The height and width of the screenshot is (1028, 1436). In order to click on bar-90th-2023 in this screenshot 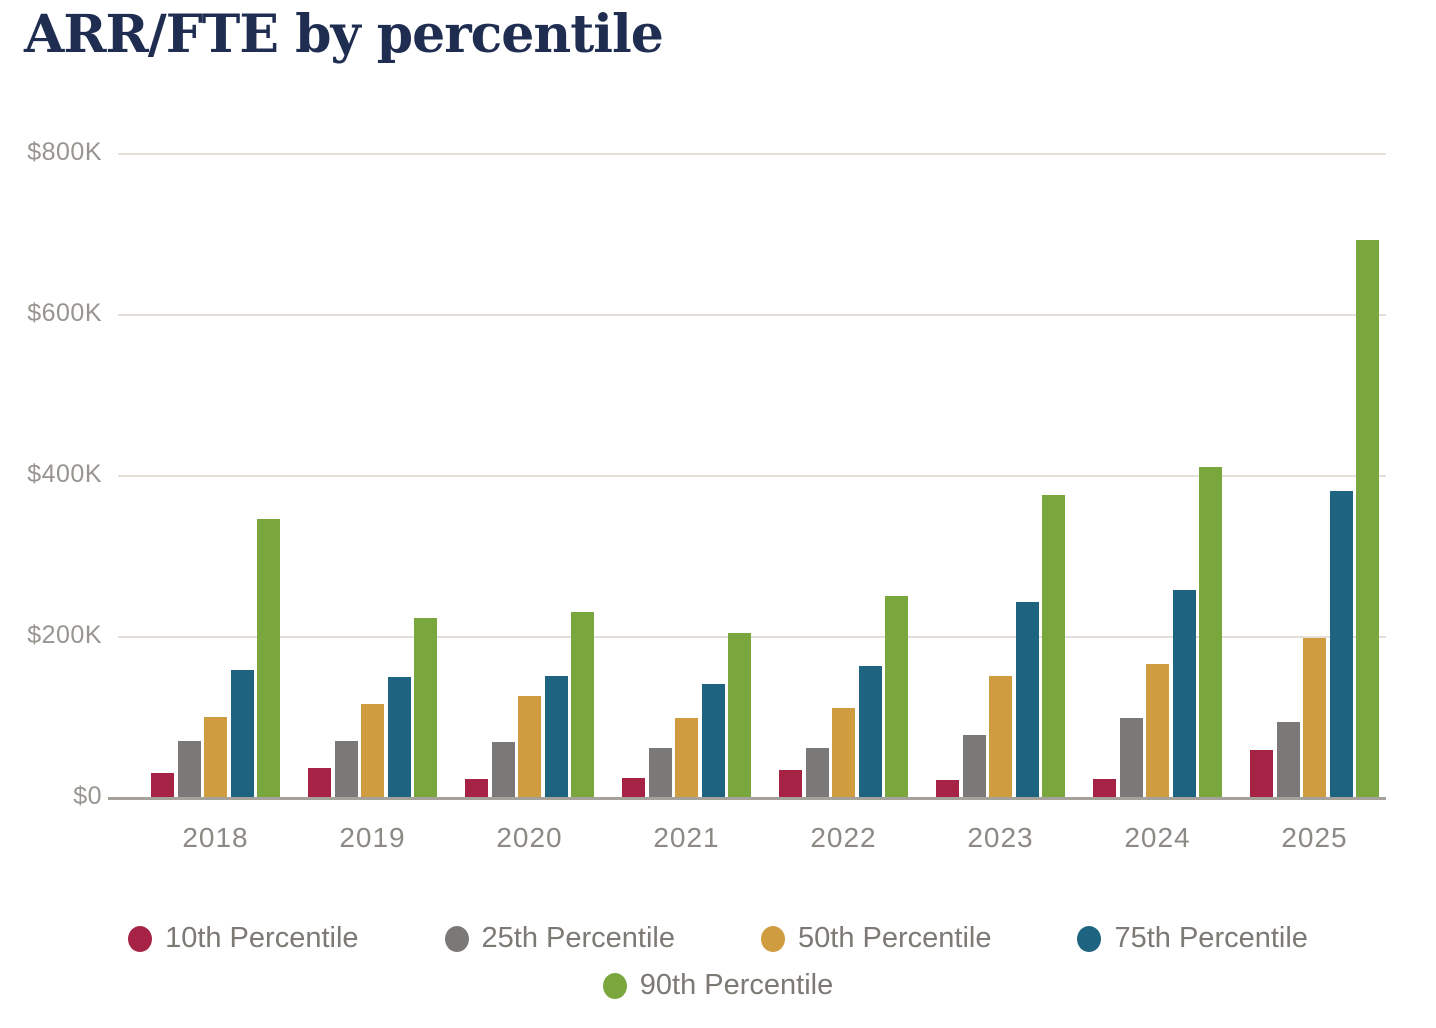, I will do `click(1053, 646)`.